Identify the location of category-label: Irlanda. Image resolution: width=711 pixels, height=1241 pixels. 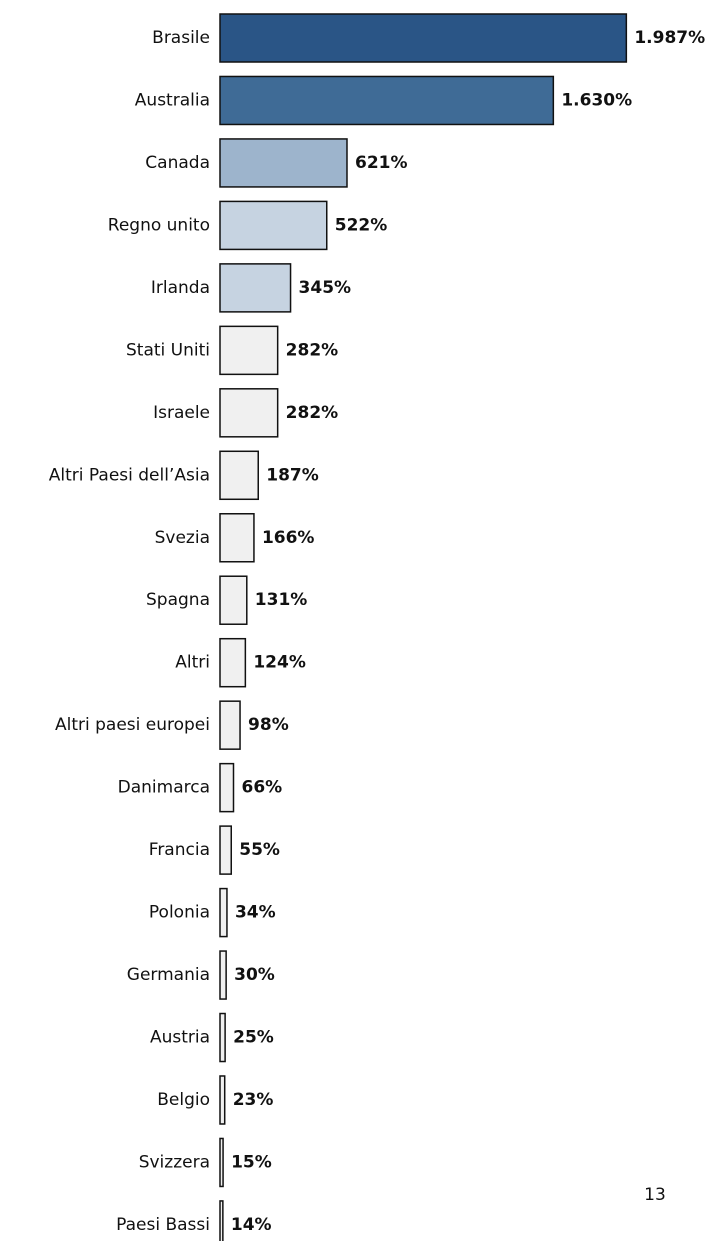
(180, 288).